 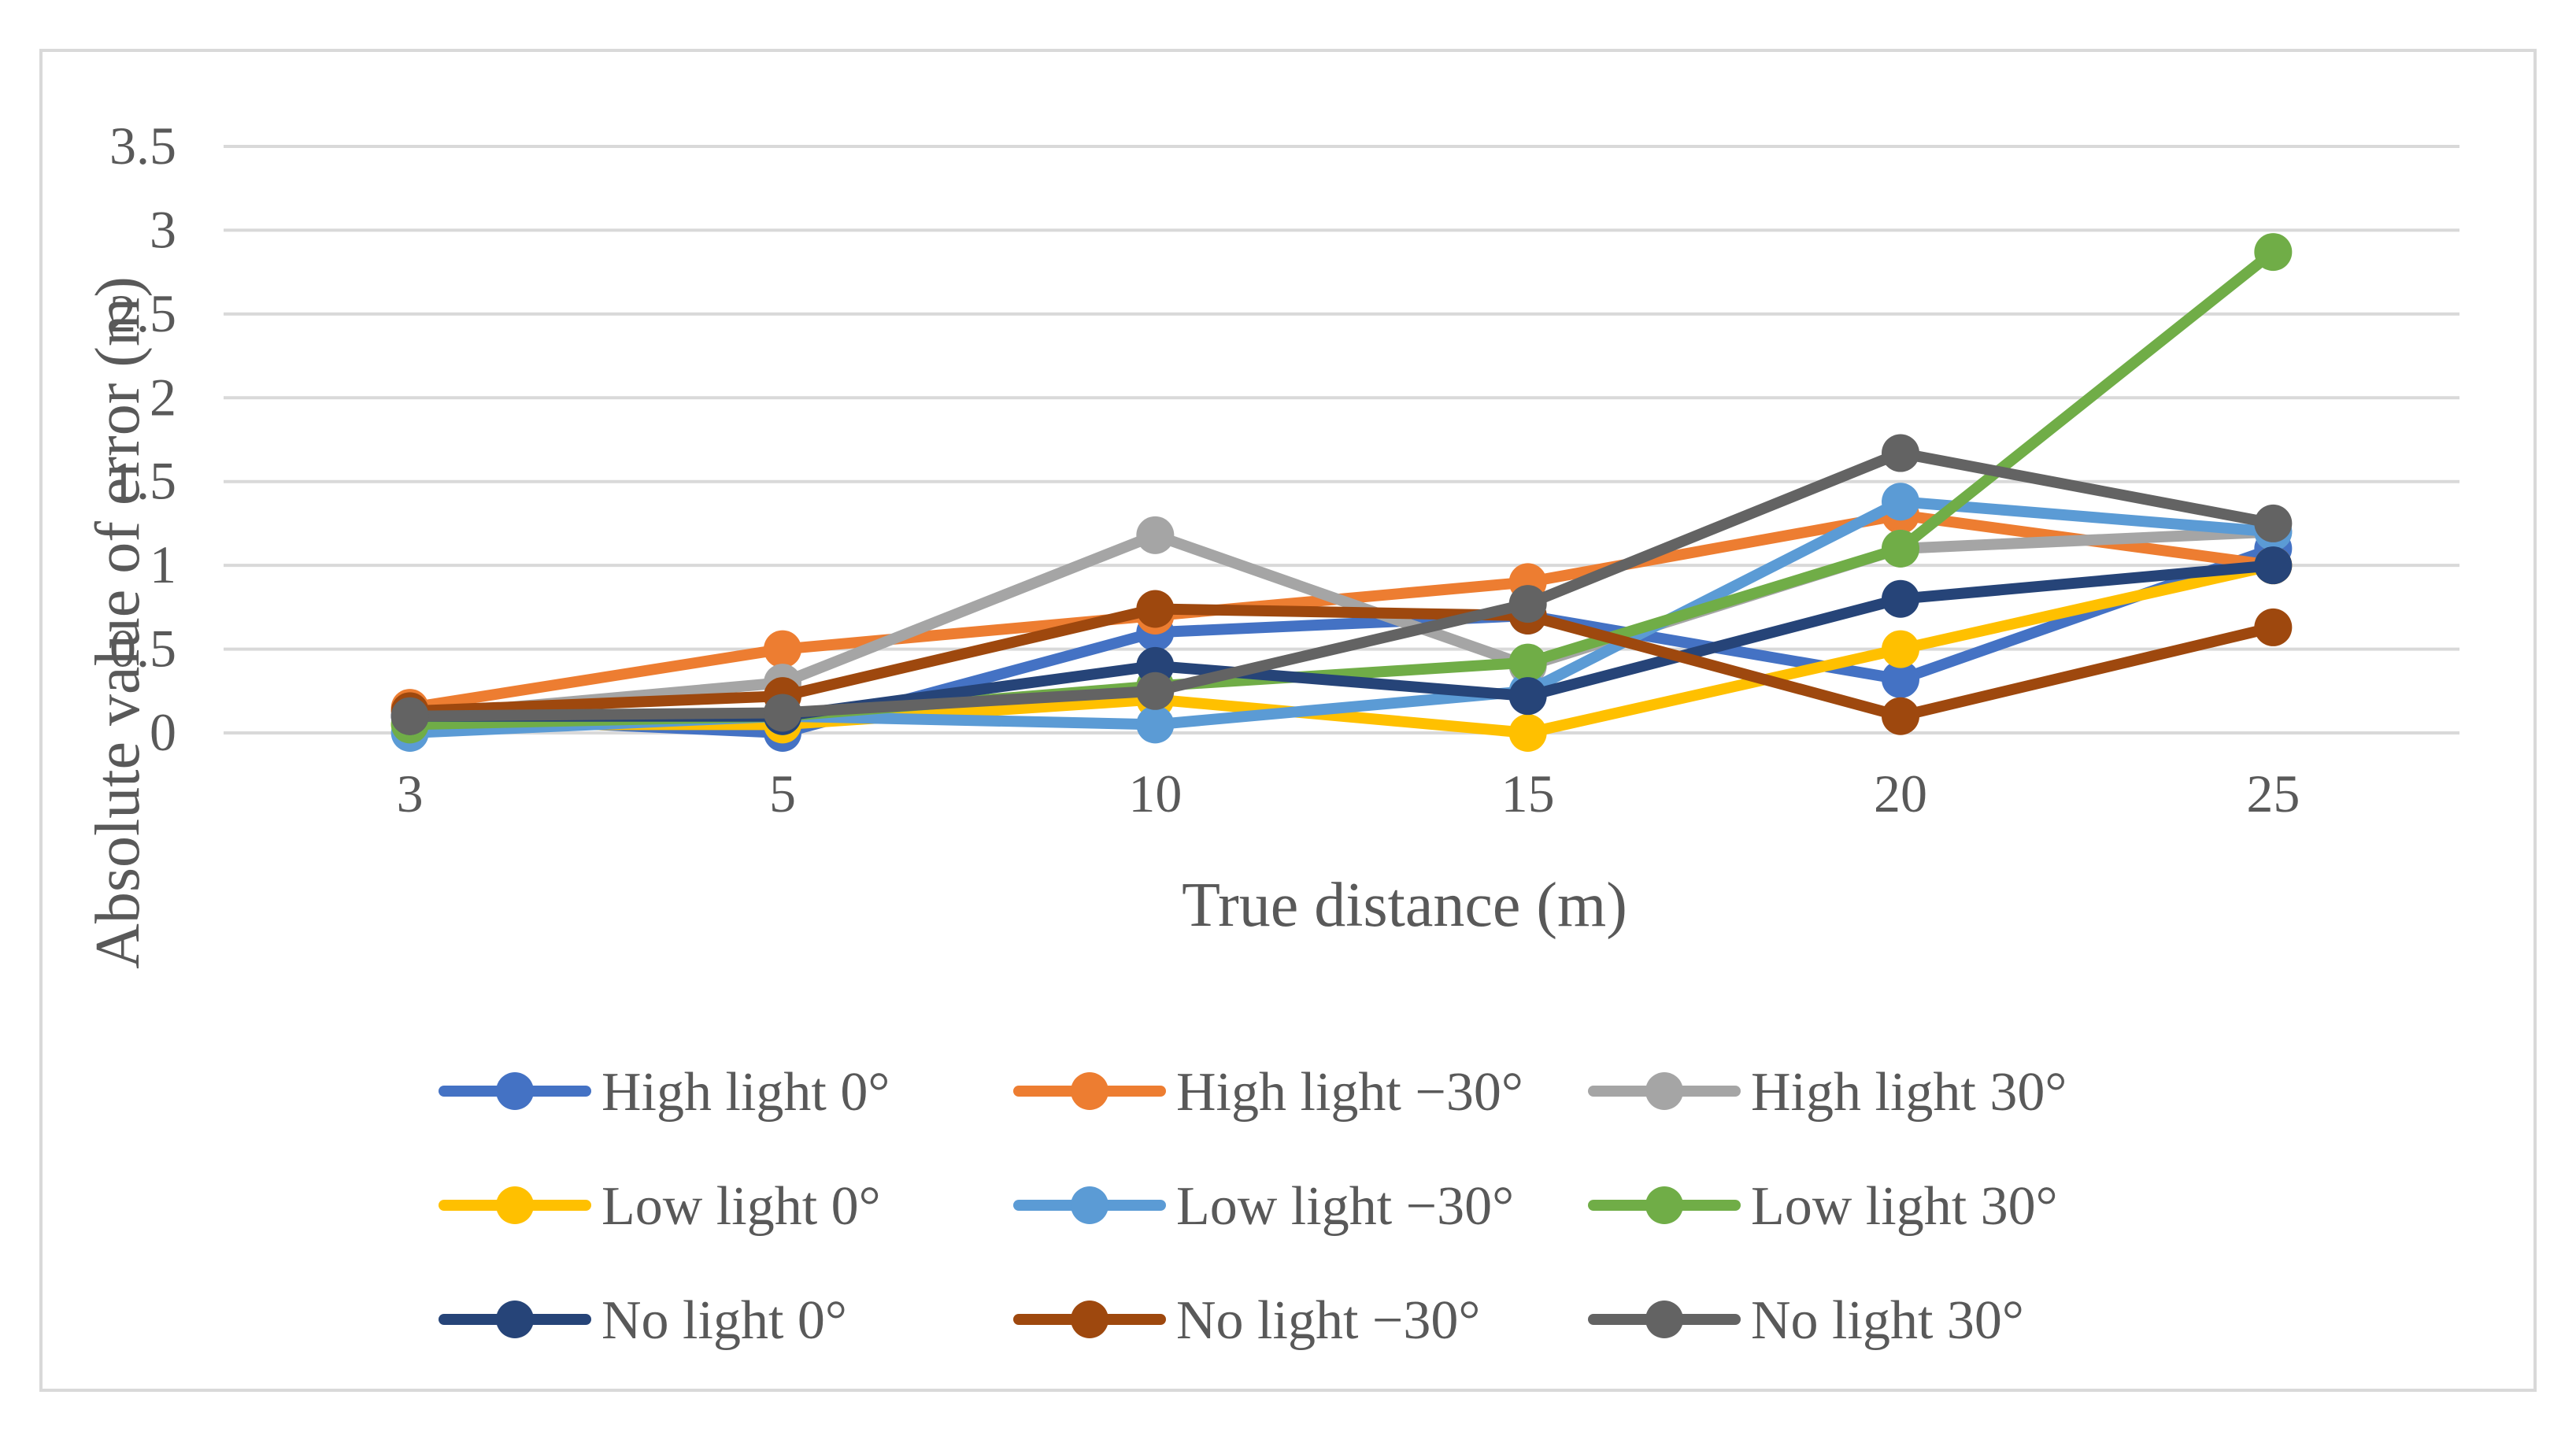 What do you see at coordinates (1904, 1206) in the screenshot?
I see `legend-label: Low light 30°` at bounding box center [1904, 1206].